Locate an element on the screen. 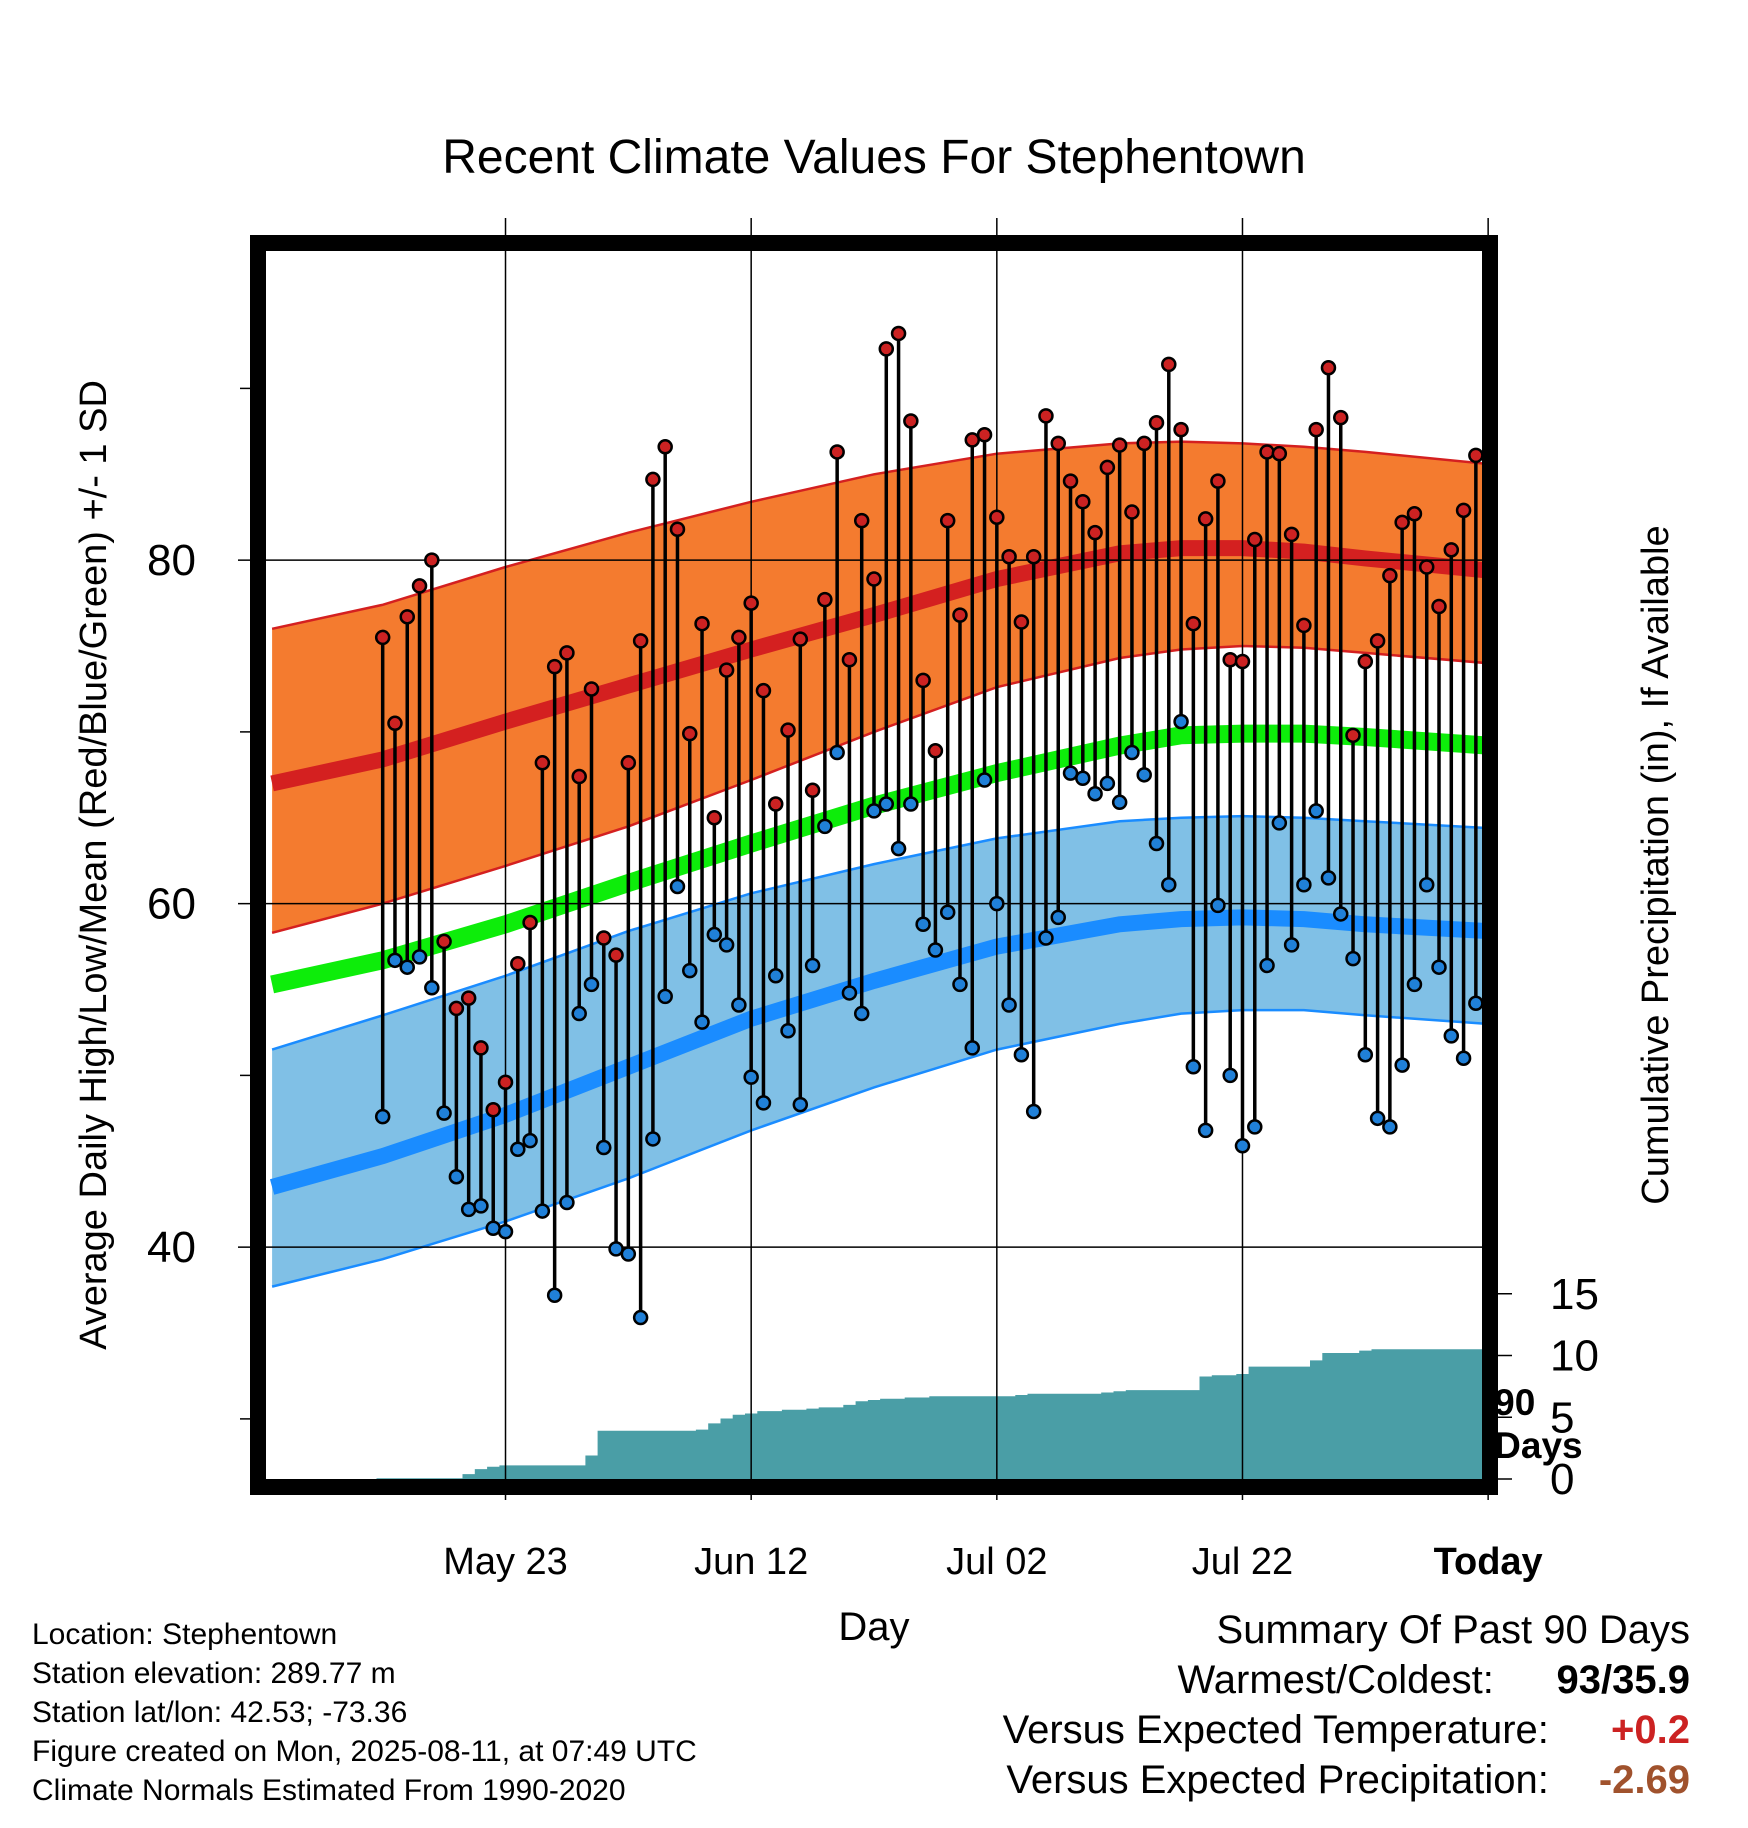 The height and width of the screenshot is (1828, 1748). y2-tick-label: 0 is located at coordinates (1562, 1479).